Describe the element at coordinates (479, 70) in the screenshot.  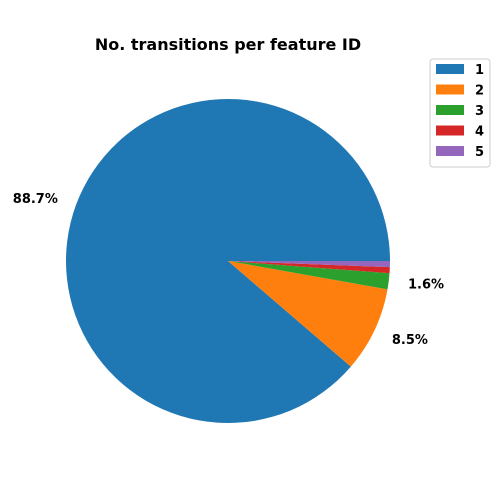
I see `legend-label-1: 1` at that location.